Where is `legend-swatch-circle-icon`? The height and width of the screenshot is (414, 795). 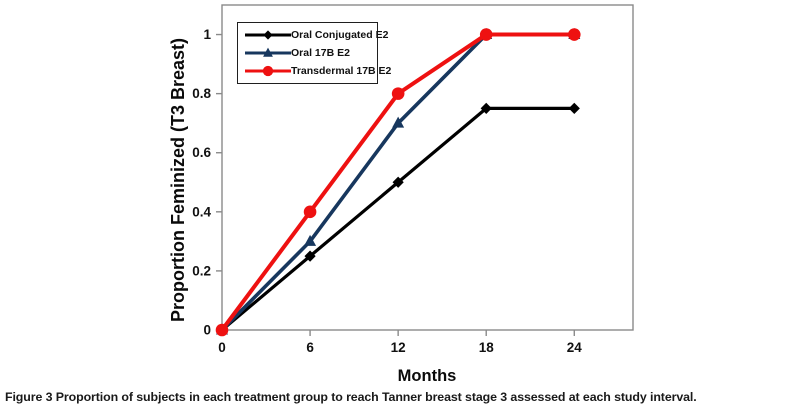 legend-swatch-circle-icon is located at coordinates (268, 71).